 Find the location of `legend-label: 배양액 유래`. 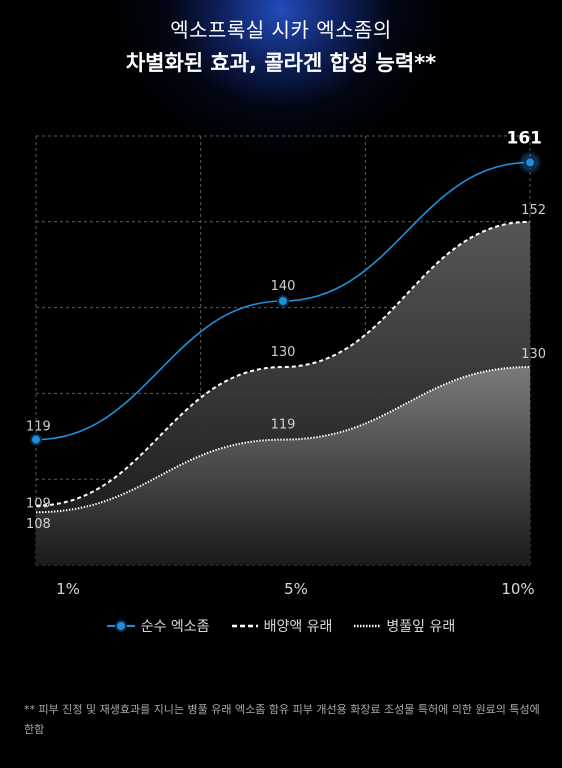

legend-label: 배양액 유래 is located at coordinates (298, 627).